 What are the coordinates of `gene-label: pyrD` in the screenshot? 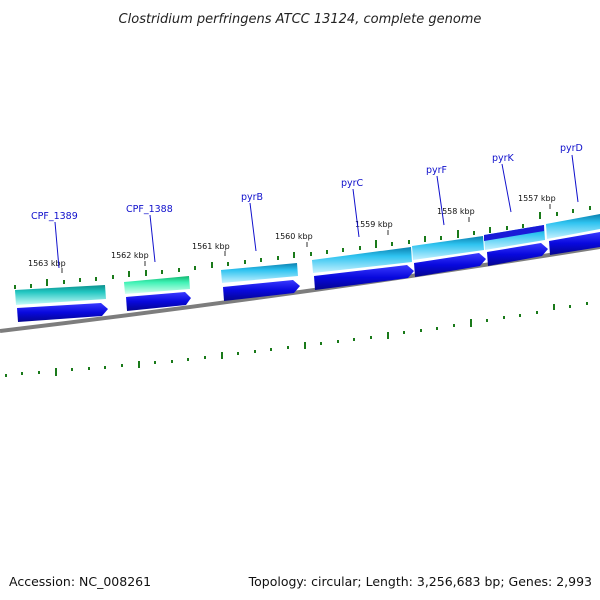 It's located at (571, 148).